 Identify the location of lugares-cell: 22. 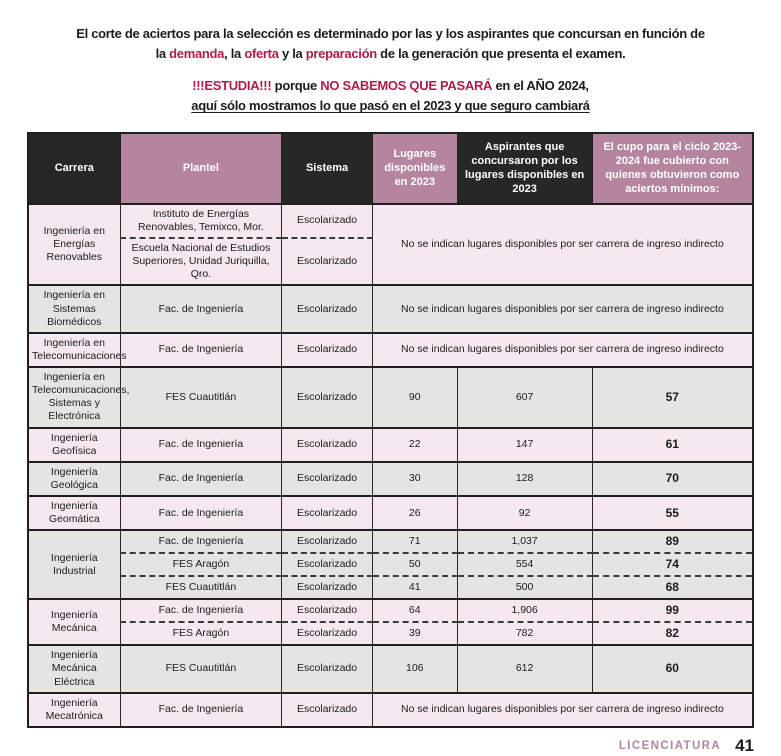
(414, 444).